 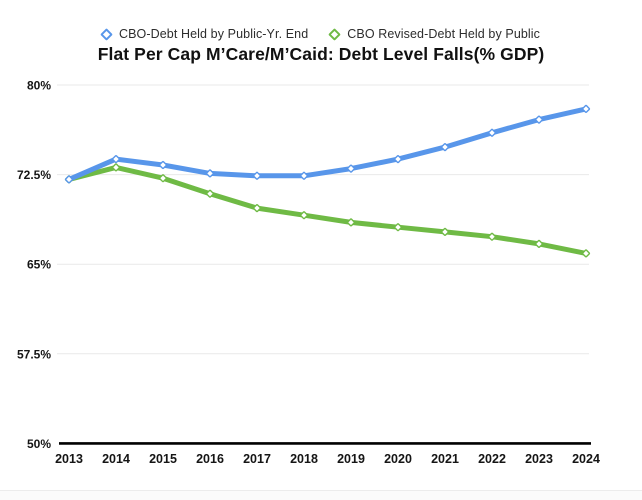 I want to click on x-tick-label: 2017, so click(x=257, y=459).